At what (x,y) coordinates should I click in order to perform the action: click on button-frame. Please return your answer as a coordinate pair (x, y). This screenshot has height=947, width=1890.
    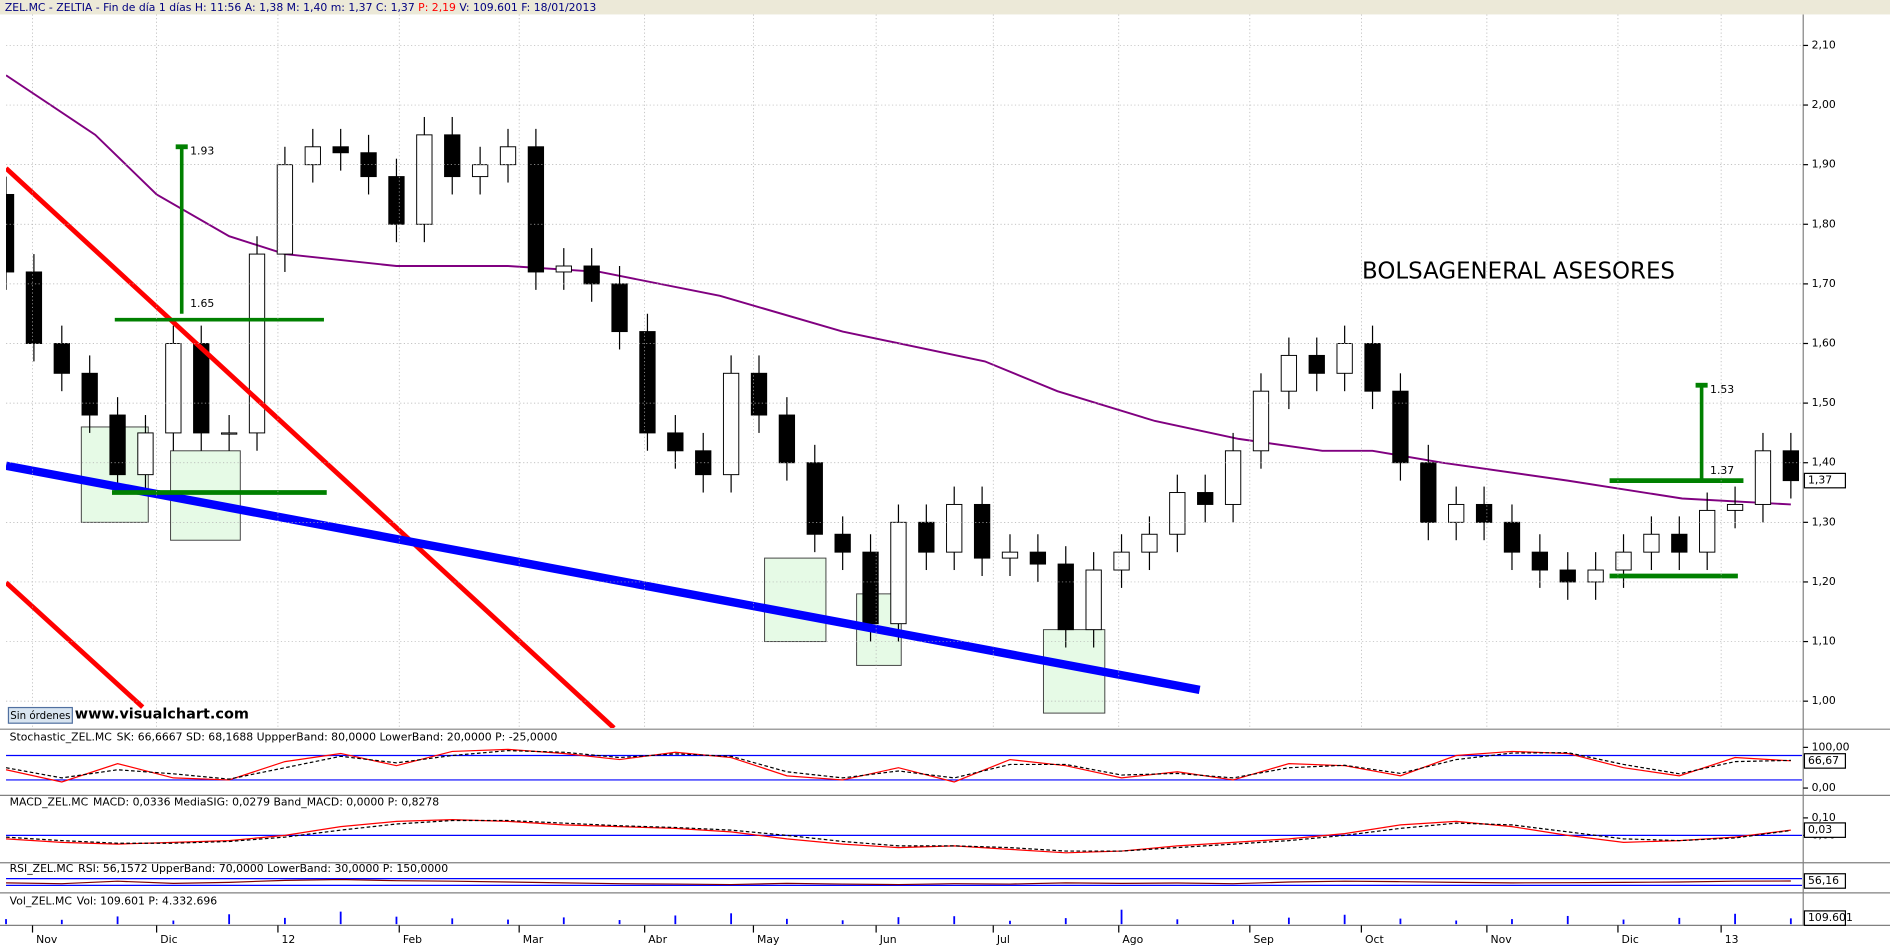
    Looking at the image, I should click on (40, 715).